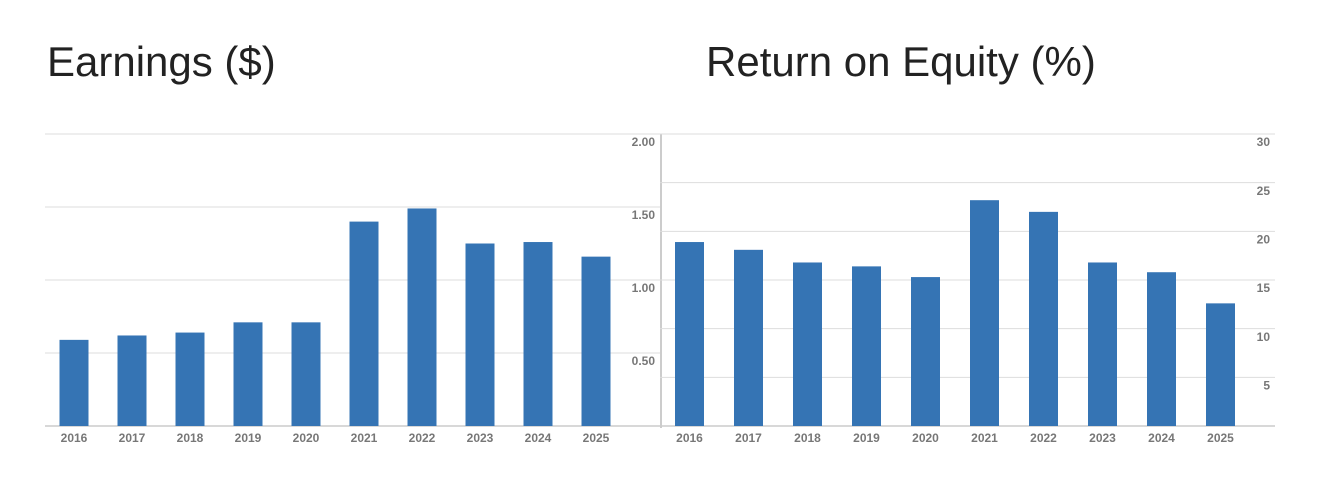 This screenshot has height=495, width=1320. I want to click on y-tick-label: 1.50, so click(644, 215).